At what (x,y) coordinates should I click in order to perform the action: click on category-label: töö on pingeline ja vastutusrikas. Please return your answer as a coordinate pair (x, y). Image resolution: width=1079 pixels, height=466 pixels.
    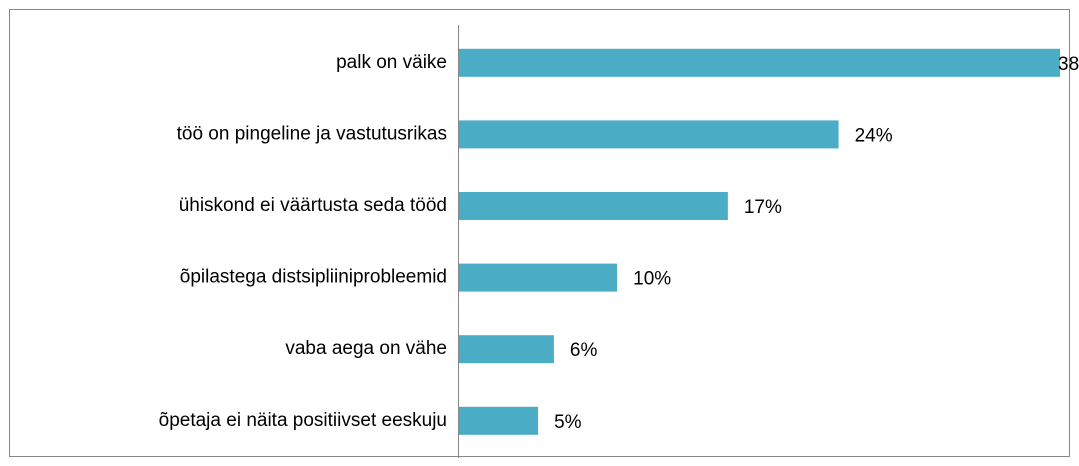
    Looking at the image, I should click on (312, 133).